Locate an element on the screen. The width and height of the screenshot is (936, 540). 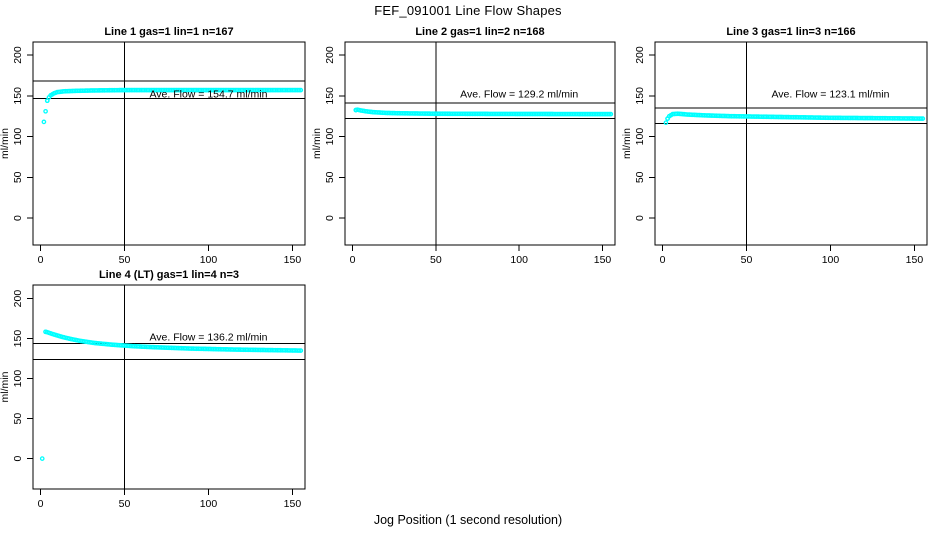
ave-flow-annotation: Ave. Flow = 154.7 ml/min is located at coordinates (208, 95).